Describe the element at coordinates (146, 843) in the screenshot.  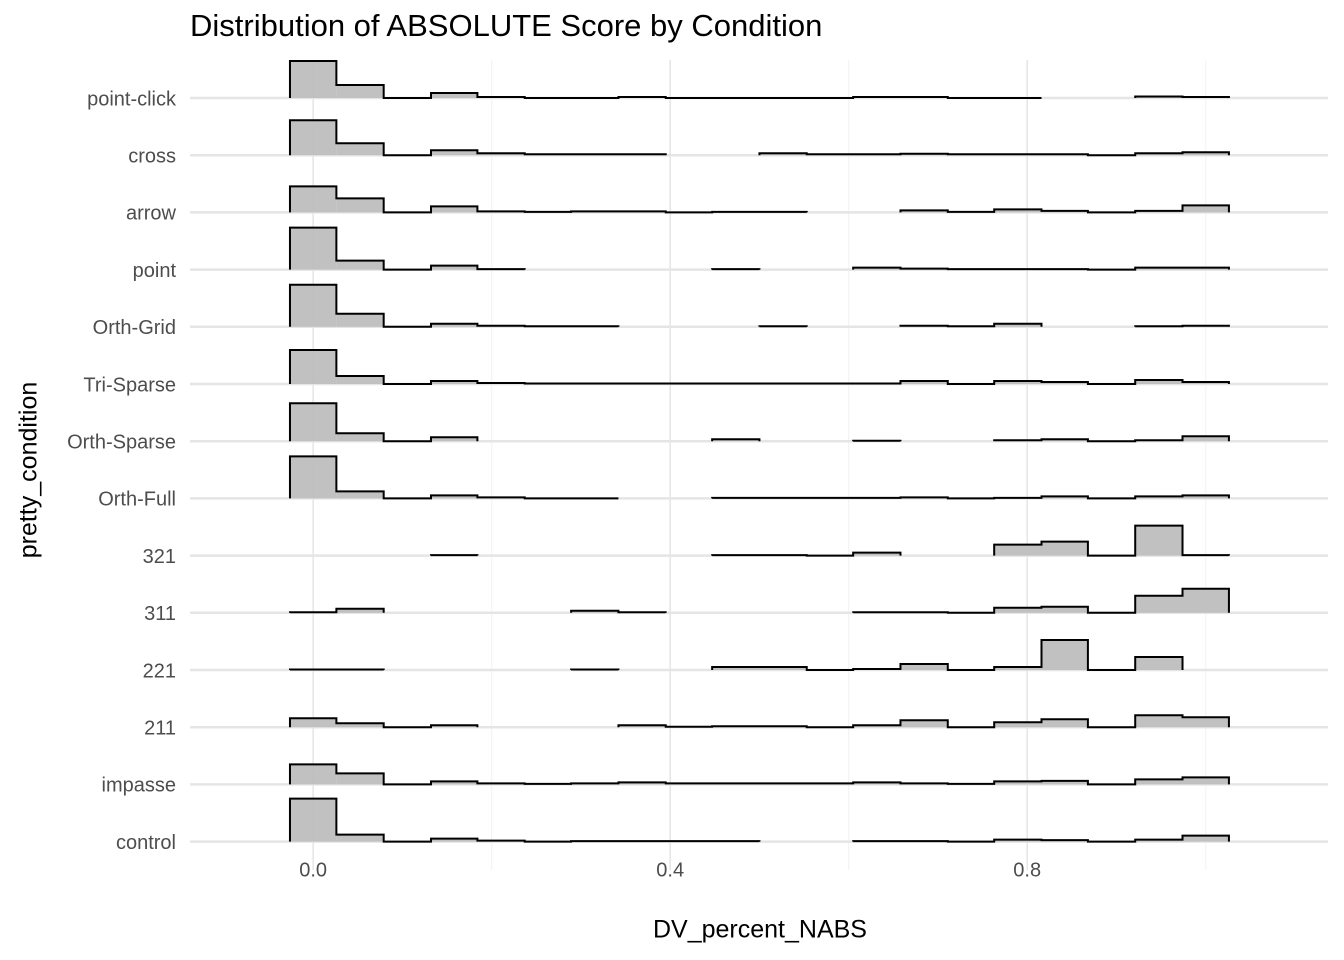
I see `y-tick-label: control` at that location.